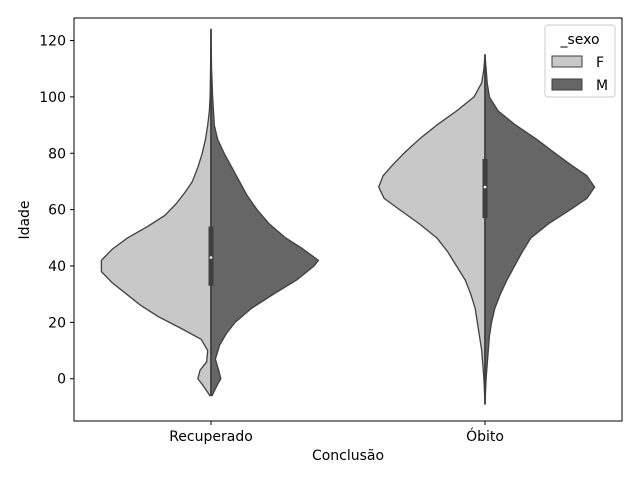  Describe the element at coordinates (348, 456) in the screenshot. I see `x-axis-label: Conclusão` at that location.